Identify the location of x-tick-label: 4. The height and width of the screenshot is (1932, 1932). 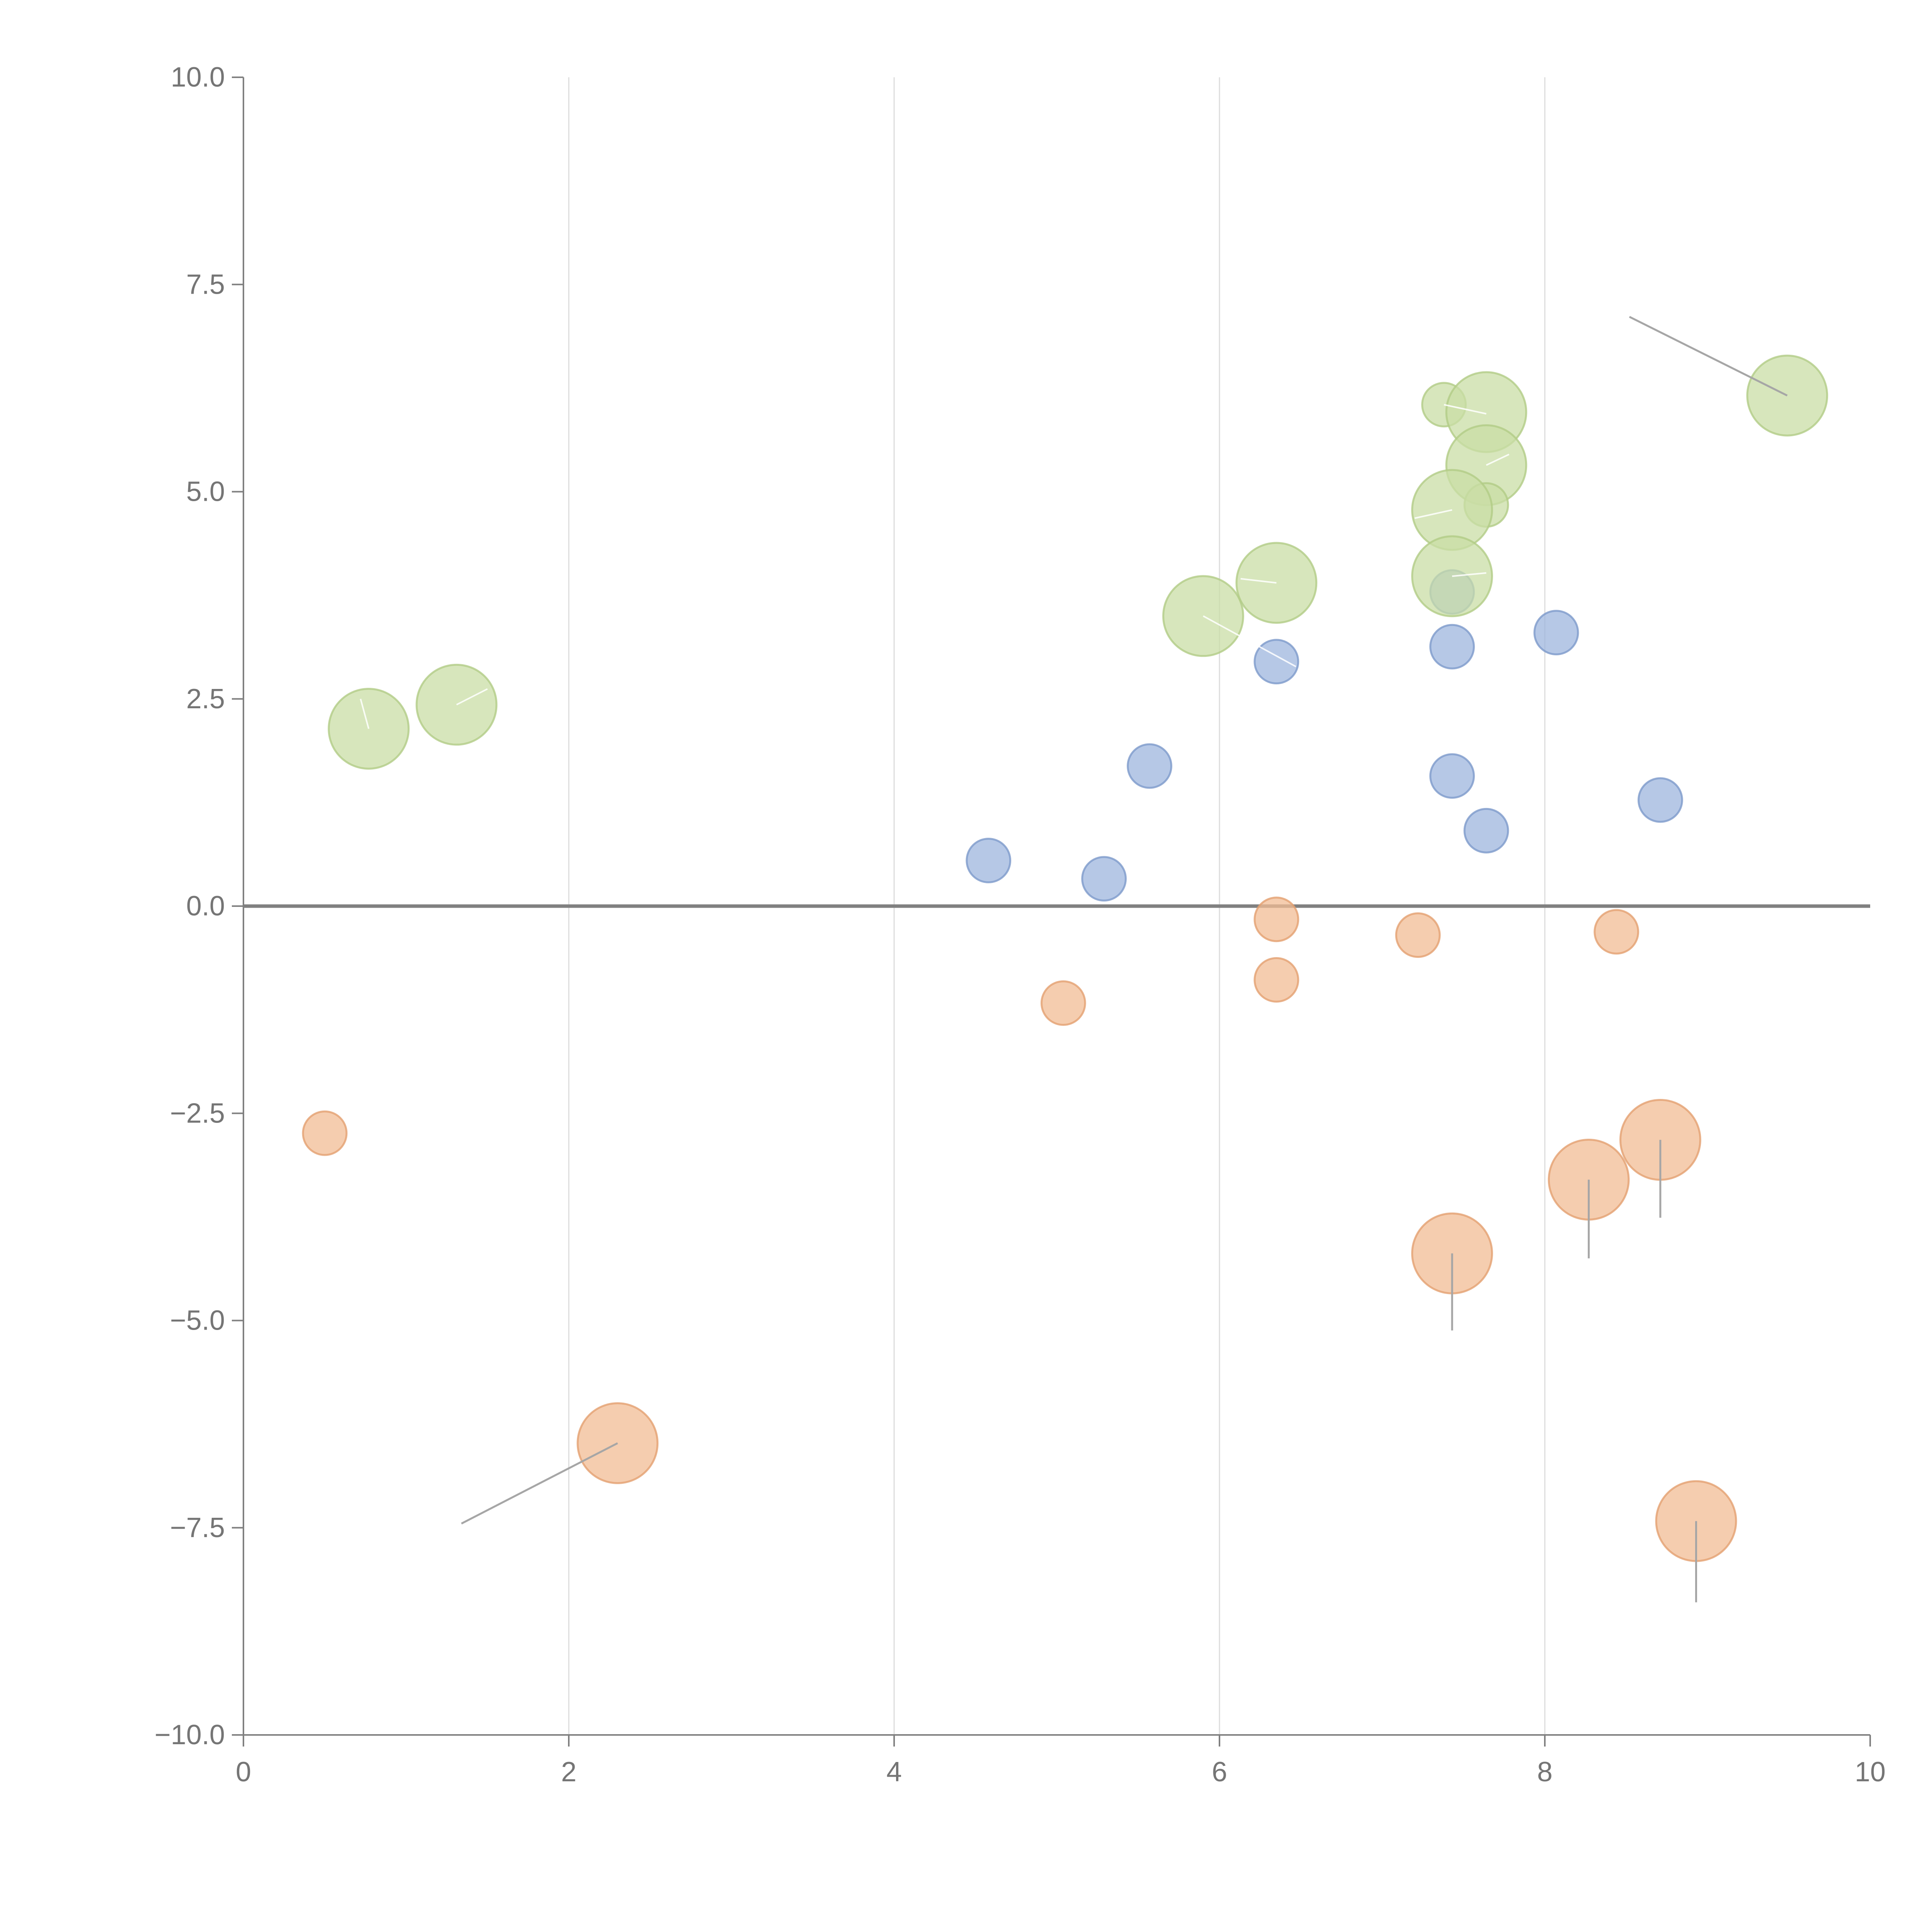
(894, 1772).